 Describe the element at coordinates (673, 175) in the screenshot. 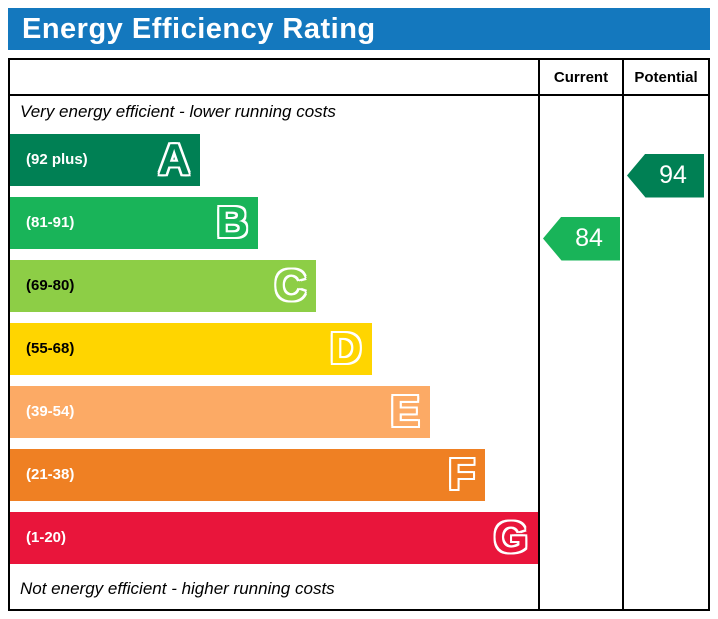

I see `potential-rating-value: 94` at that location.